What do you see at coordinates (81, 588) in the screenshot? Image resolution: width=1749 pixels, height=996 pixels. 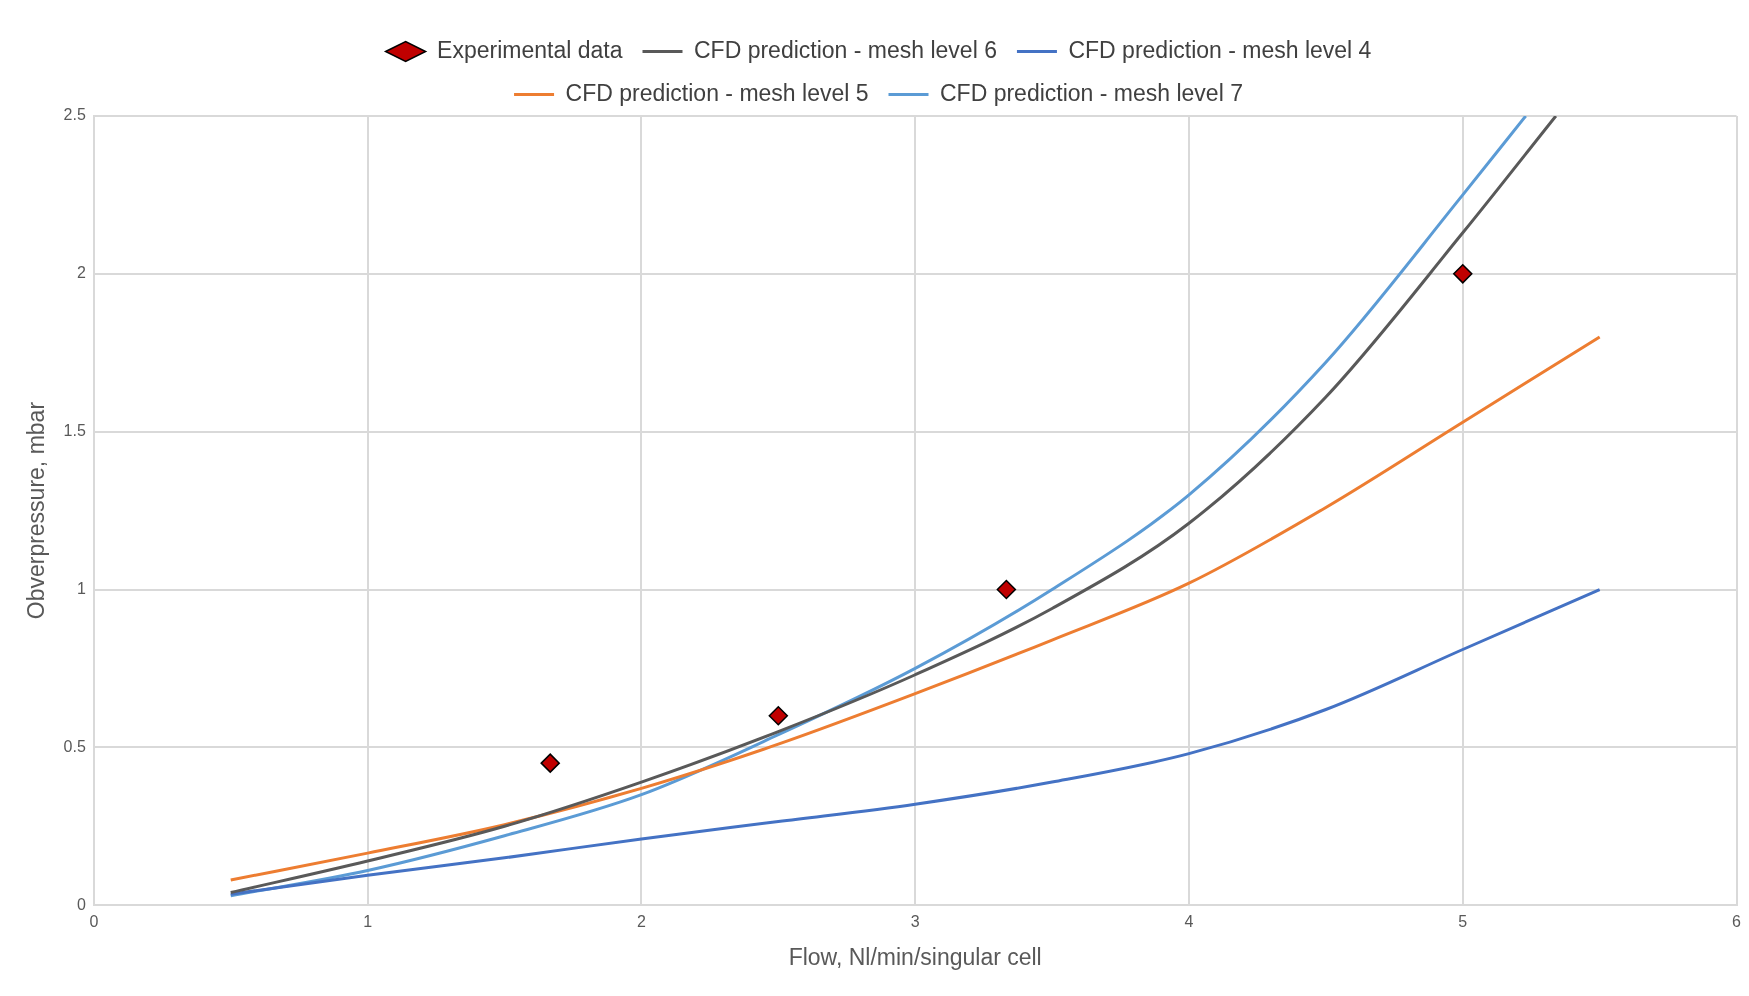 I see `y-tick-label: 1` at bounding box center [81, 588].